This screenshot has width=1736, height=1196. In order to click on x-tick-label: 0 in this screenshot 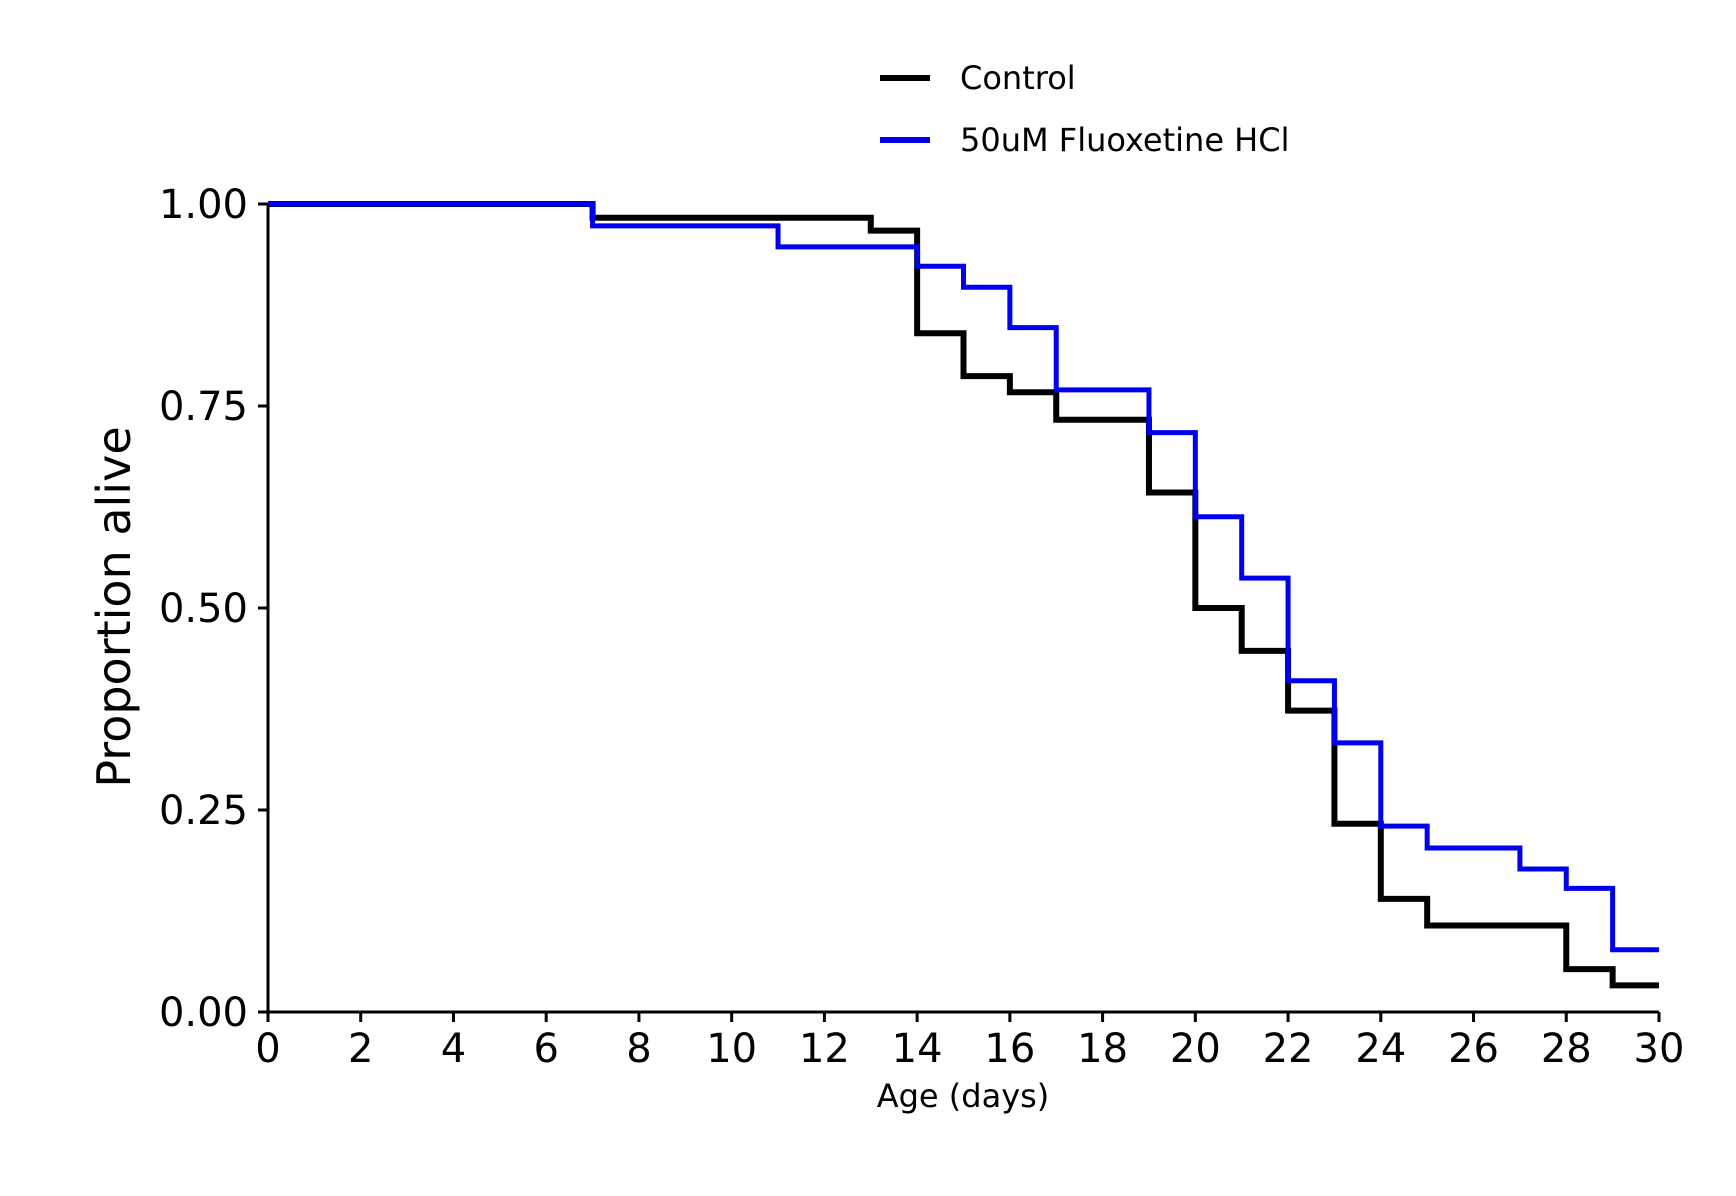, I will do `click(267, 1049)`.